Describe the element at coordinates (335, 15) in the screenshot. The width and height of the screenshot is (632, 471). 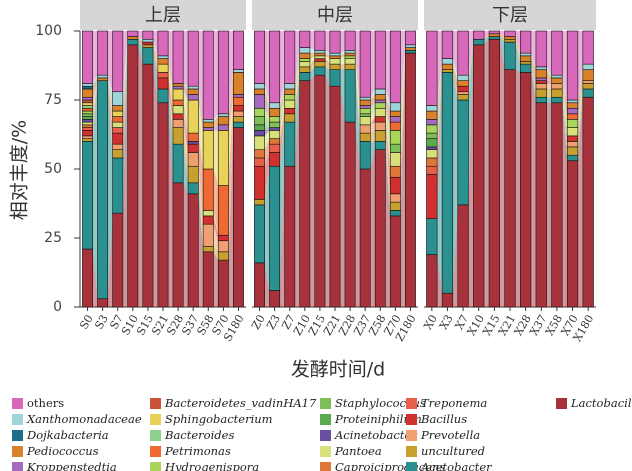
I see `panel-title: 中层` at that location.